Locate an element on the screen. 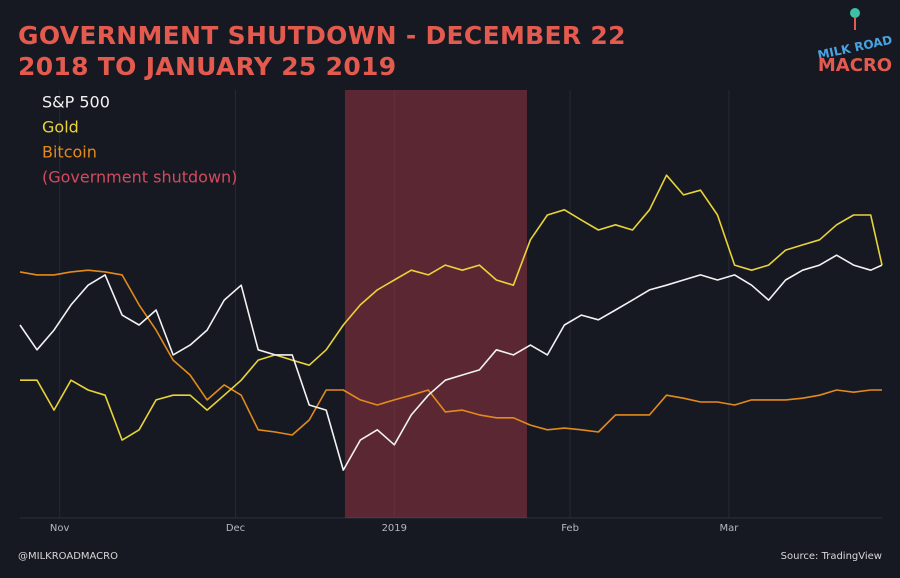 The height and width of the screenshot is (578, 900). x-tick-label: Nov is located at coordinates (60, 528).